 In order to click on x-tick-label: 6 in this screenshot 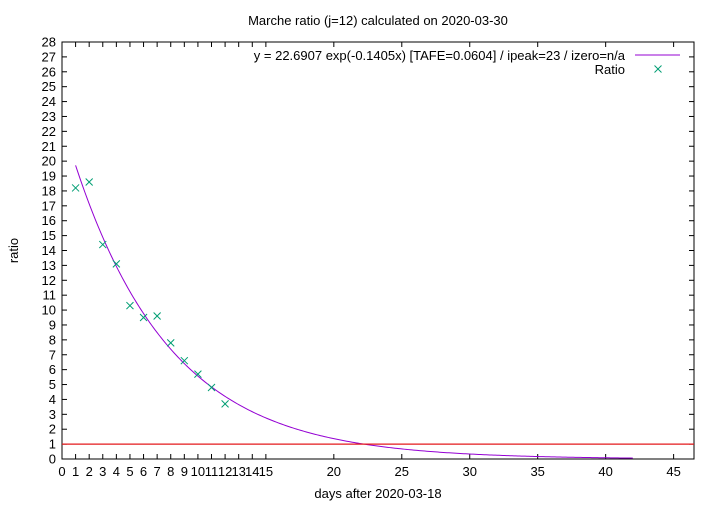, I will do `click(143, 471)`.